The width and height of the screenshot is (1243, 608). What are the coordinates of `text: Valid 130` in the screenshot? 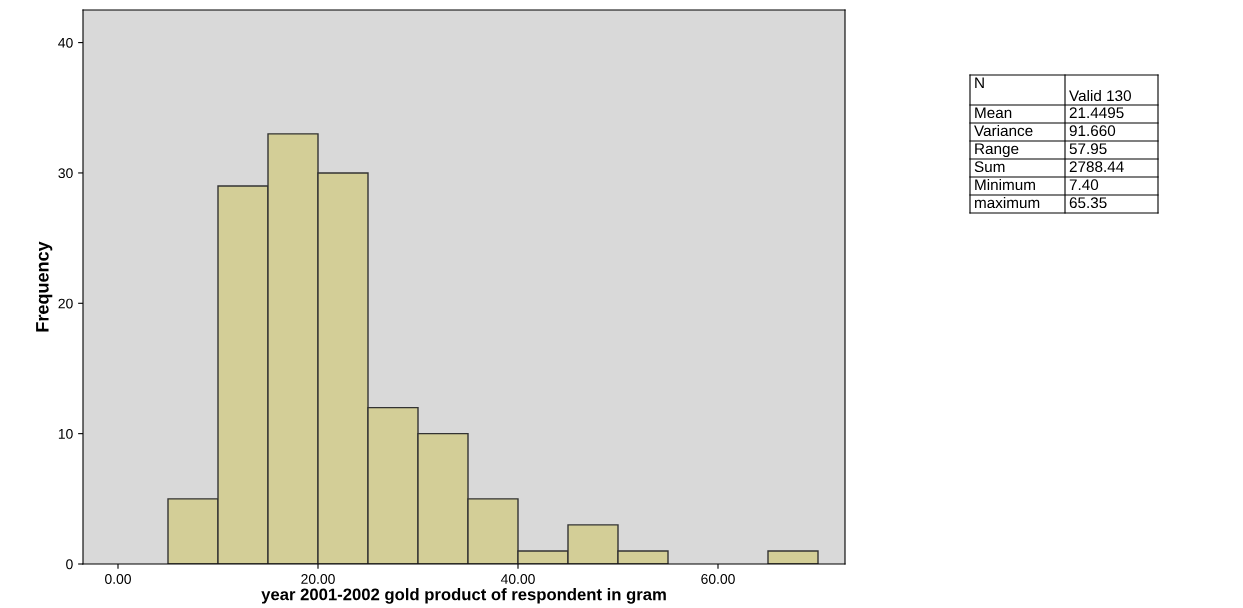 It's located at (1100, 95).